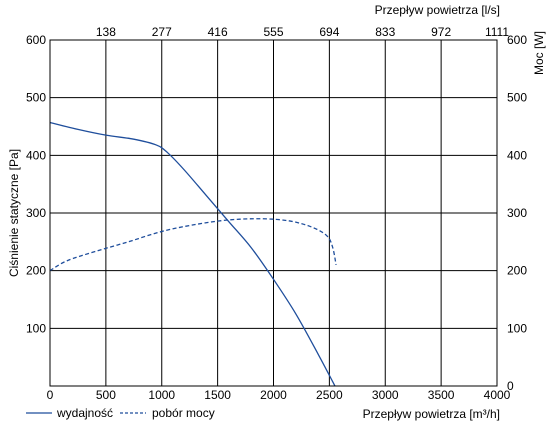 This screenshot has width=550, height=430. I want to click on x-tick-label: 0, so click(50, 395).